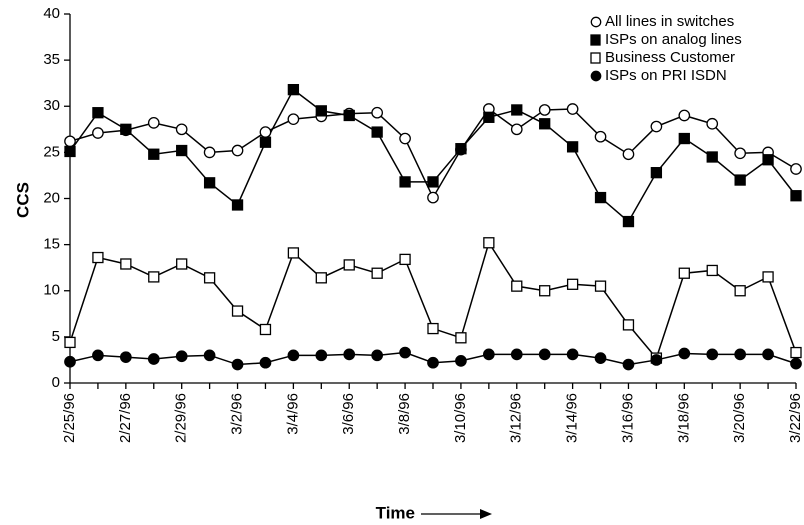  I want to click on x-tick-label: 3/18/96, so click(683, 418).